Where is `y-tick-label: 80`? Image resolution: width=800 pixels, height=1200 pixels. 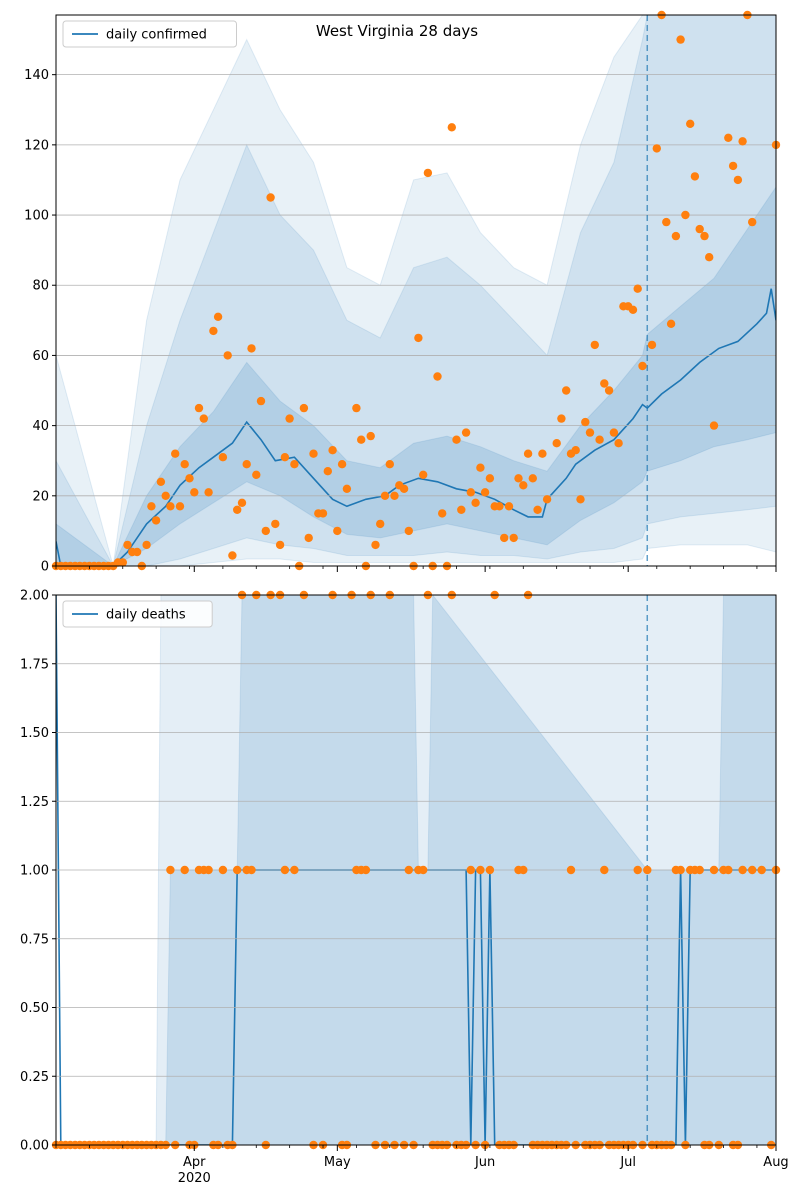 y-tick-label: 80 is located at coordinates (40, 286).